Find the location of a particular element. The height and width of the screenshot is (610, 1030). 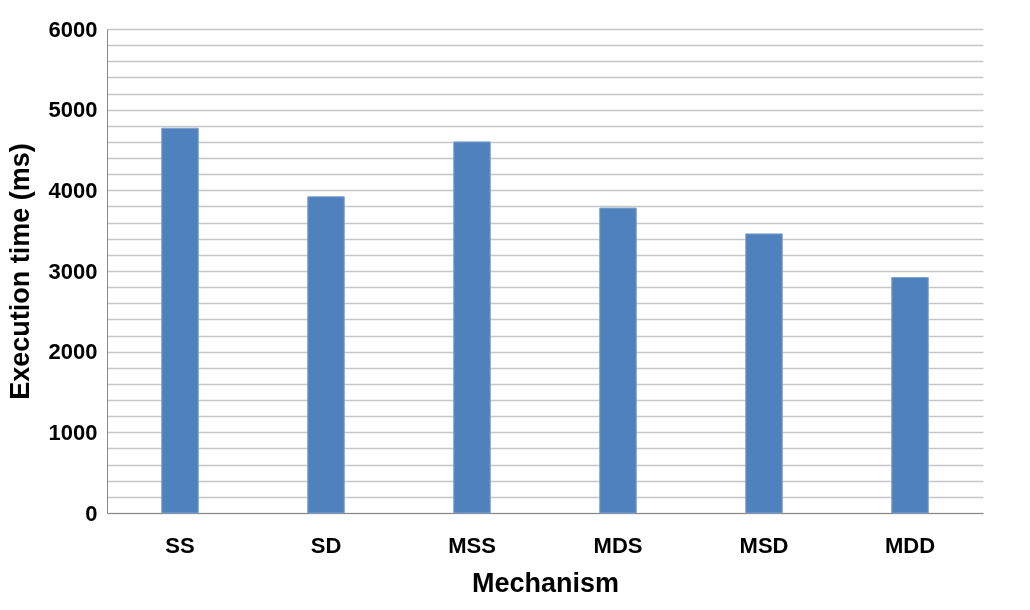

x-tick-label: MDD is located at coordinates (910, 545).